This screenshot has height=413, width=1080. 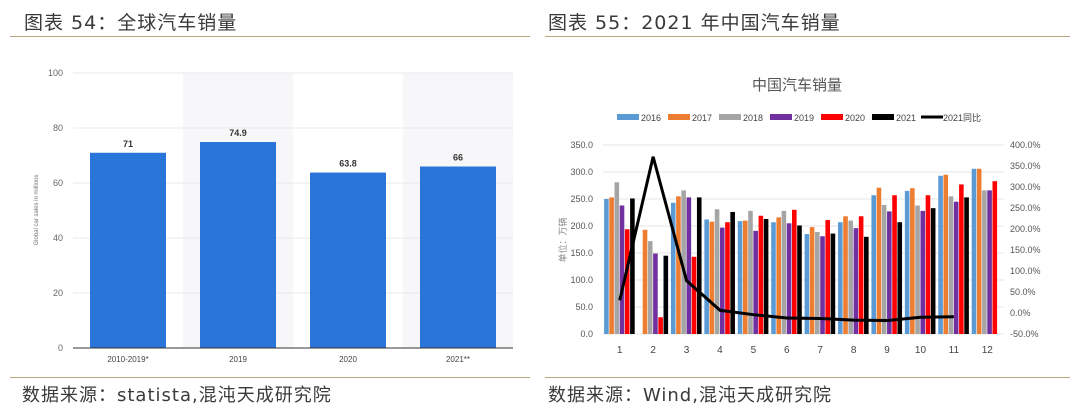 What do you see at coordinates (702, 118) in the screenshot?
I see `legend-label: 2017` at bounding box center [702, 118].